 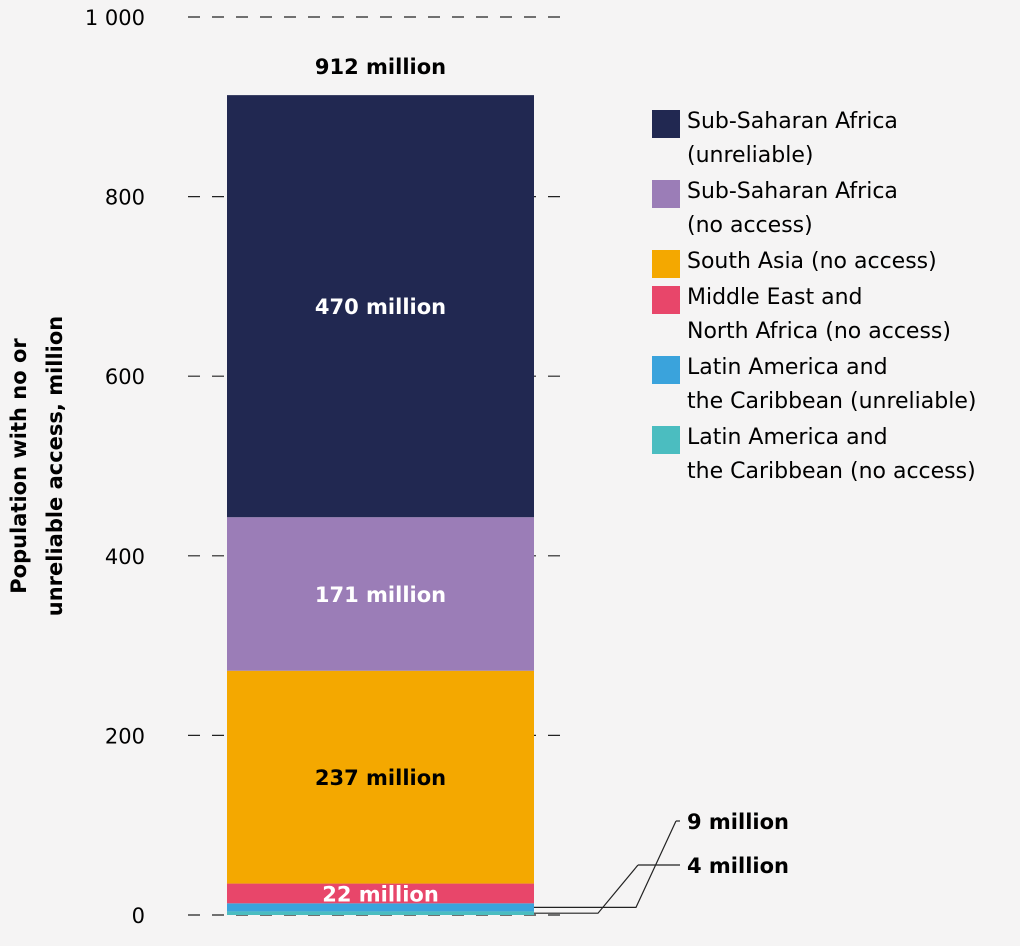 I want to click on legend-label: (unreliable), so click(x=750, y=155).